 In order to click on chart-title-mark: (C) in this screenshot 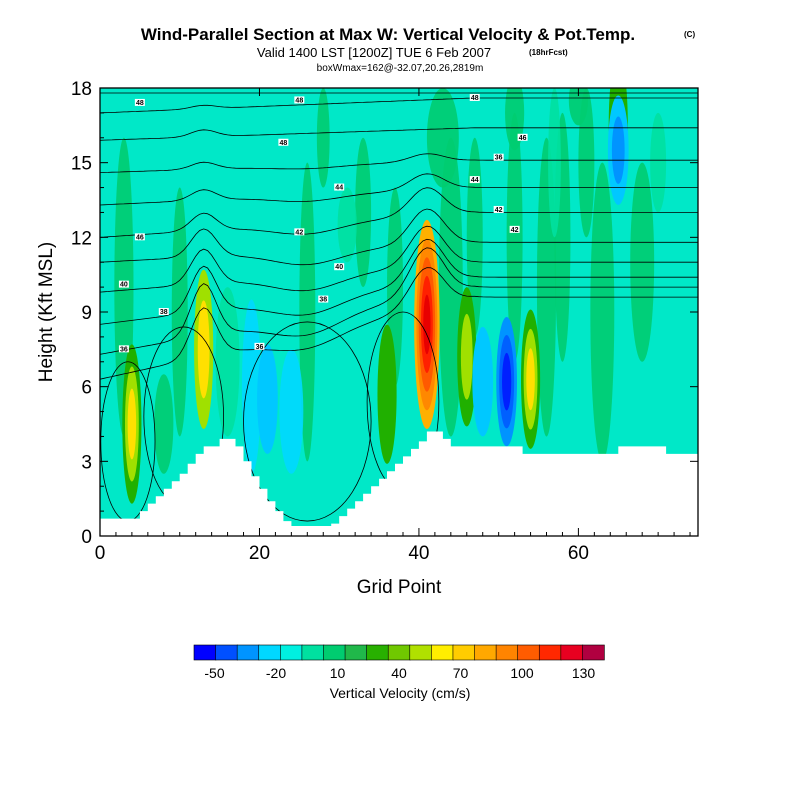, I will do `click(689, 34)`.